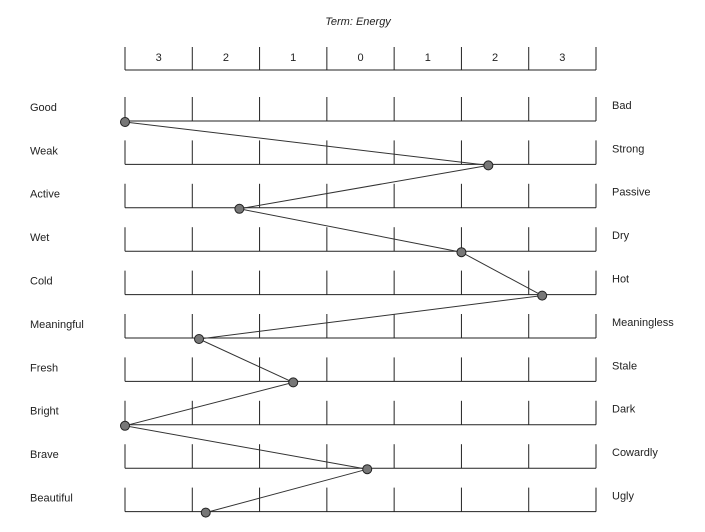  What do you see at coordinates (45, 195) in the screenshot?
I see `left-label: Active` at bounding box center [45, 195].